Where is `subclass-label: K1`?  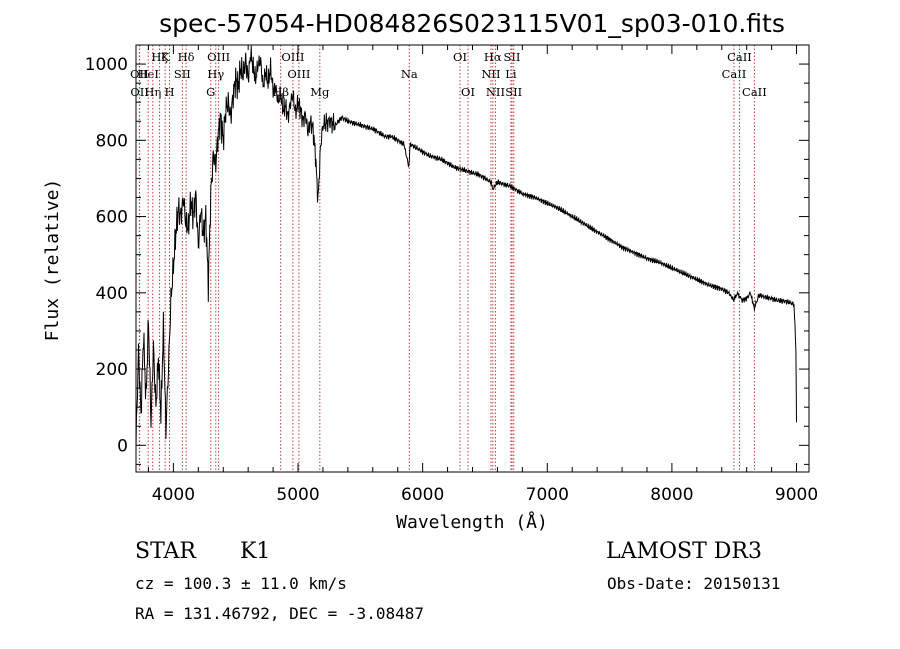 subclass-label: K1 is located at coordinates (255, 551).